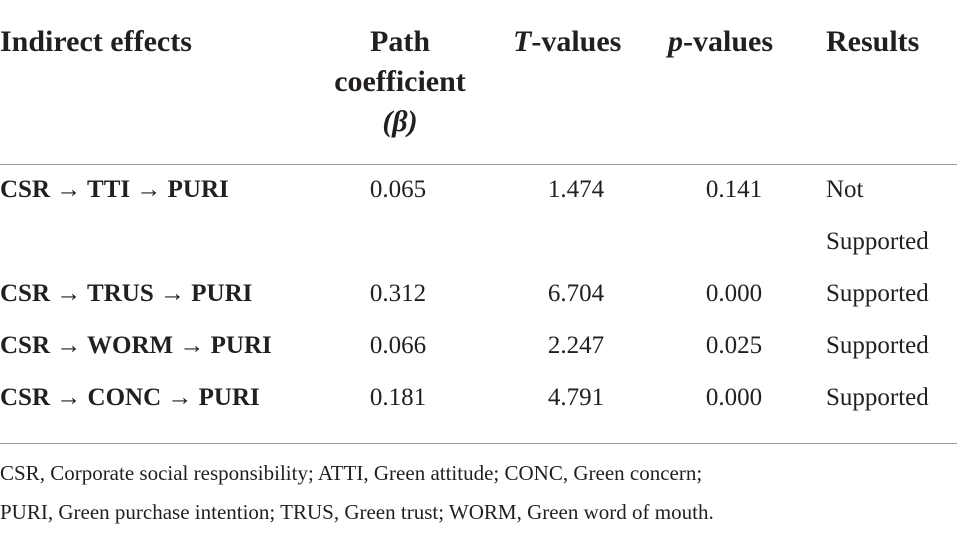 This screenshot has height=534, width=957. What do you see at coordinates (734, 189) in the screenshot?
I see `row-1-p: 0.141` at bounding box center [734, 189].